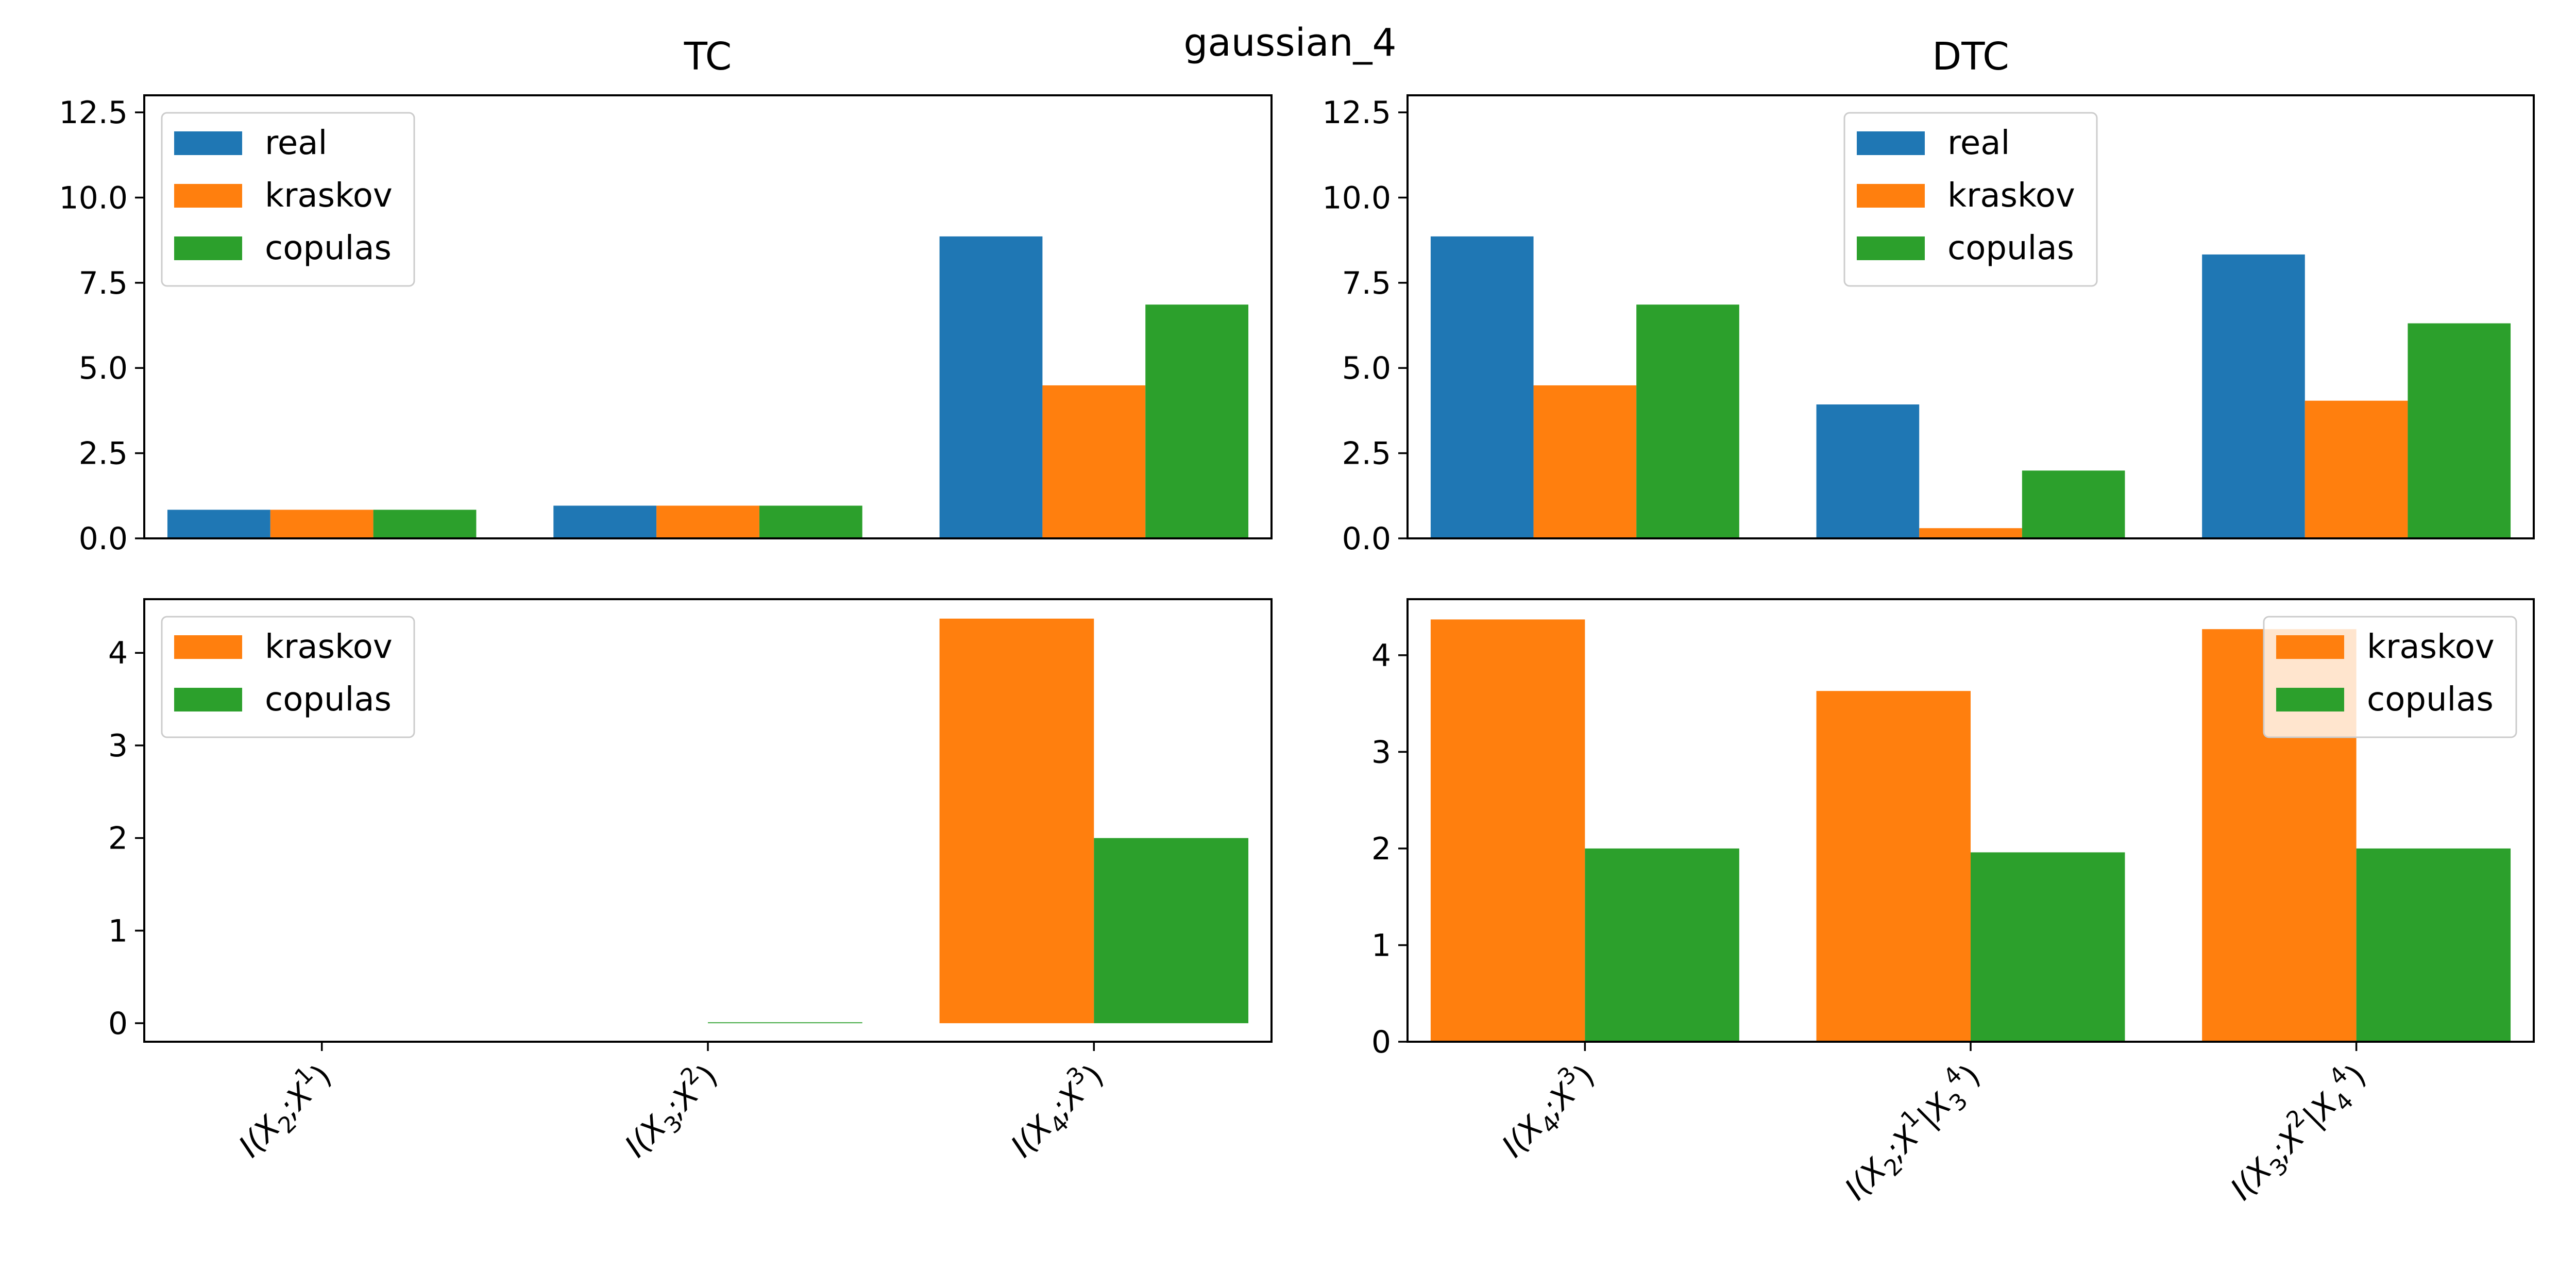 Image resolution: width=2576 pixels, height=1288 pixels. I want to click on x-tick-label: I(X2;X1|X34), so click(1912, 1132).